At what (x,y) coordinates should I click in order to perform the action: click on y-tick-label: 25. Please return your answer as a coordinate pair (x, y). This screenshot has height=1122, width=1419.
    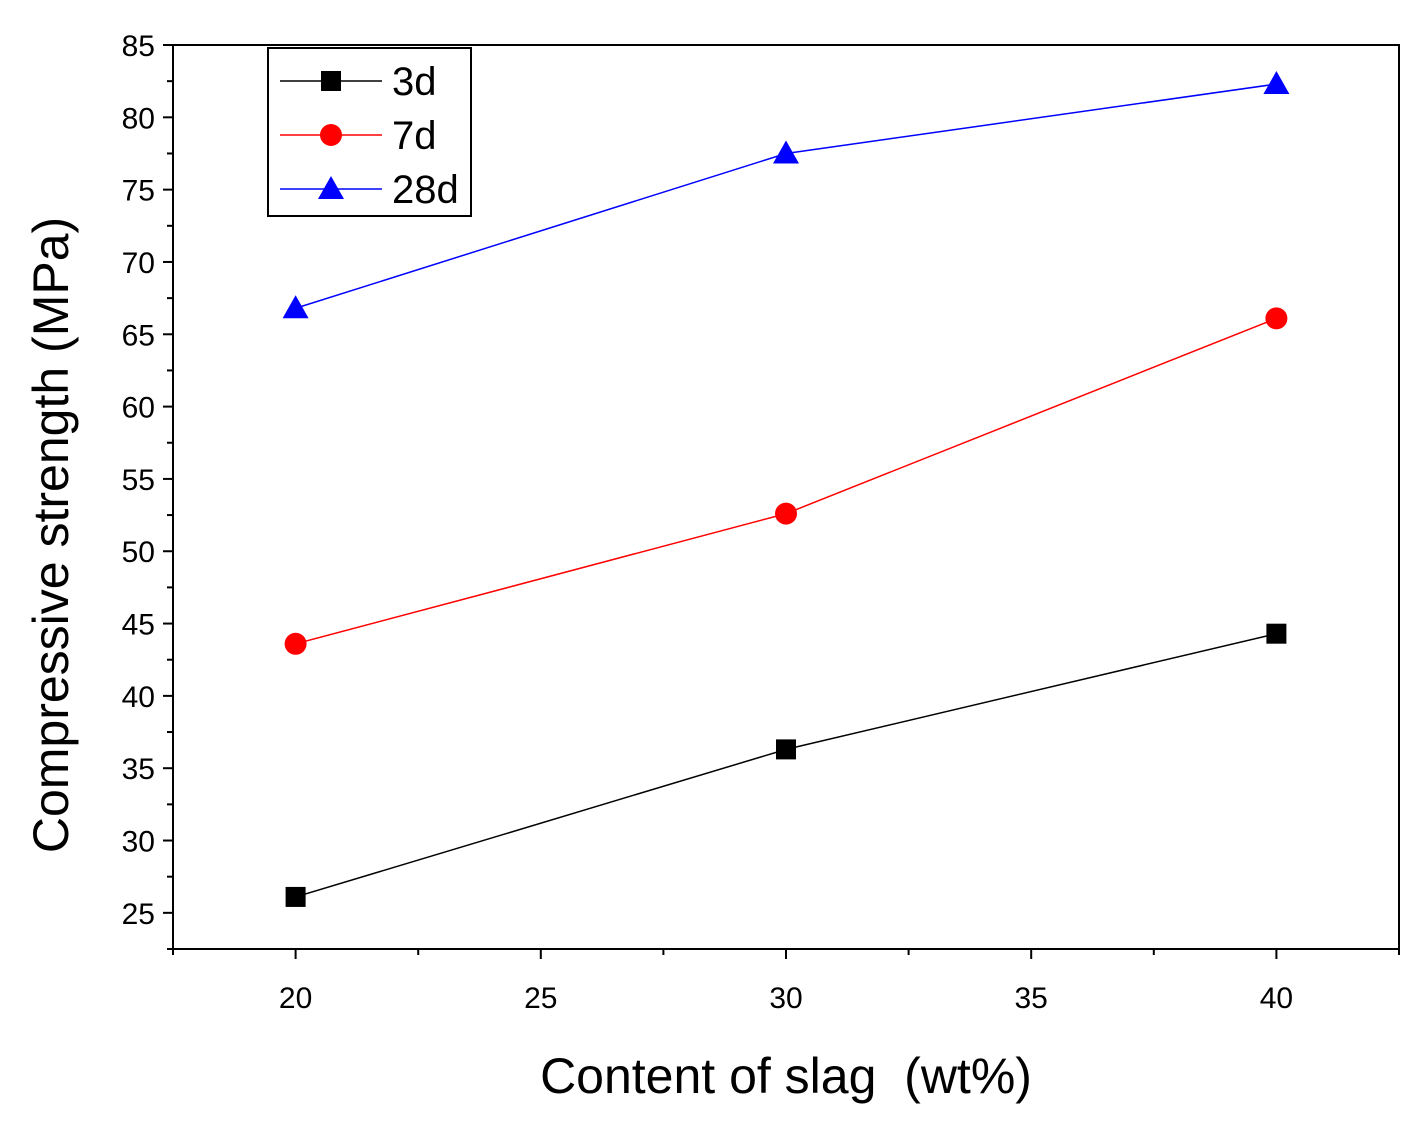
    Looking at the image, I should click on (138, 914).